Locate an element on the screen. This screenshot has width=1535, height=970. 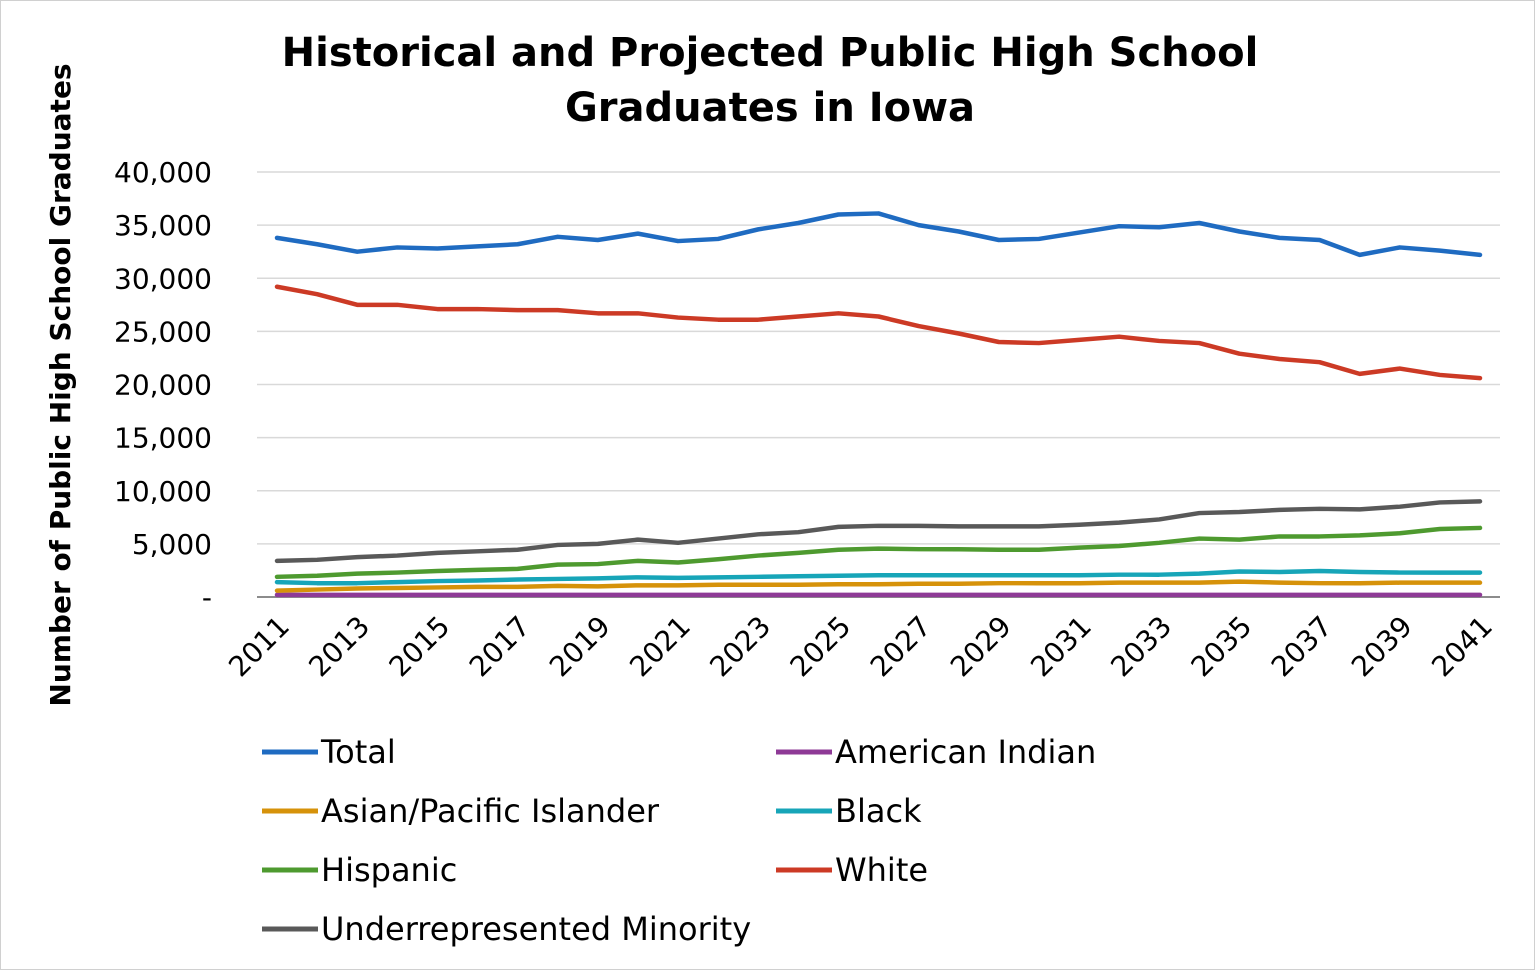
x-tick-label: 2033 is located at coordinates (1141, 647).